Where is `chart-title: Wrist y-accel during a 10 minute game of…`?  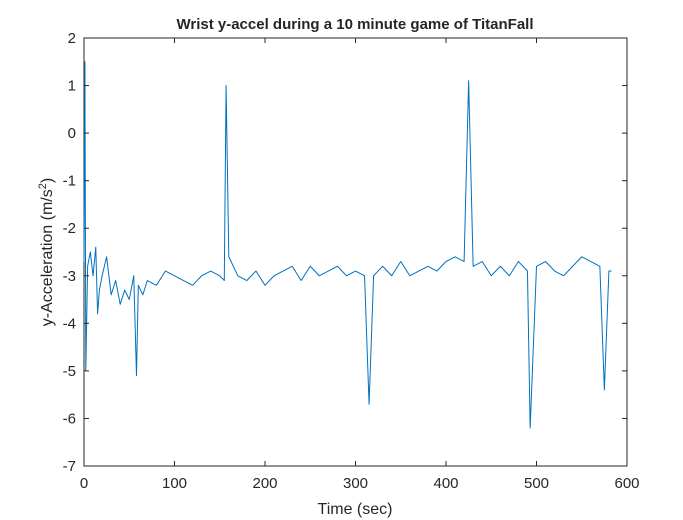 chart-title: Wrist y-accel during a 10 minute game of… is located at coordinates (354, 24).